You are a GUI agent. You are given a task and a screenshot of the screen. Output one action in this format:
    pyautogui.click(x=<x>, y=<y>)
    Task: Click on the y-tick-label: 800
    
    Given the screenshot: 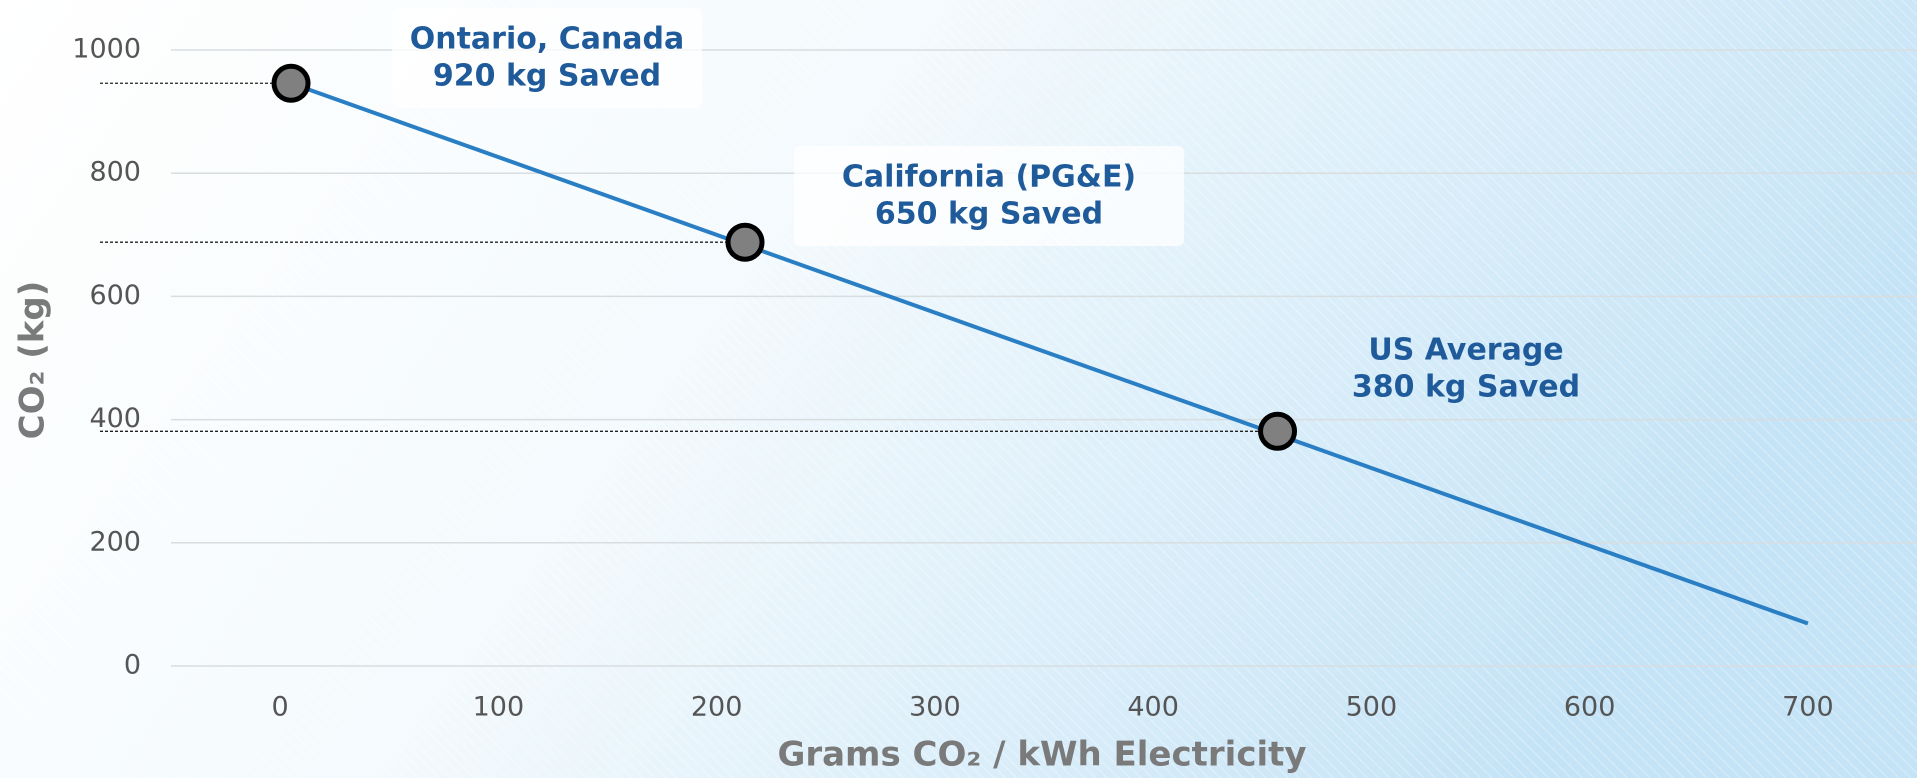 What is the action you would take?
    pyautogui.click(x=115, y=172)
    